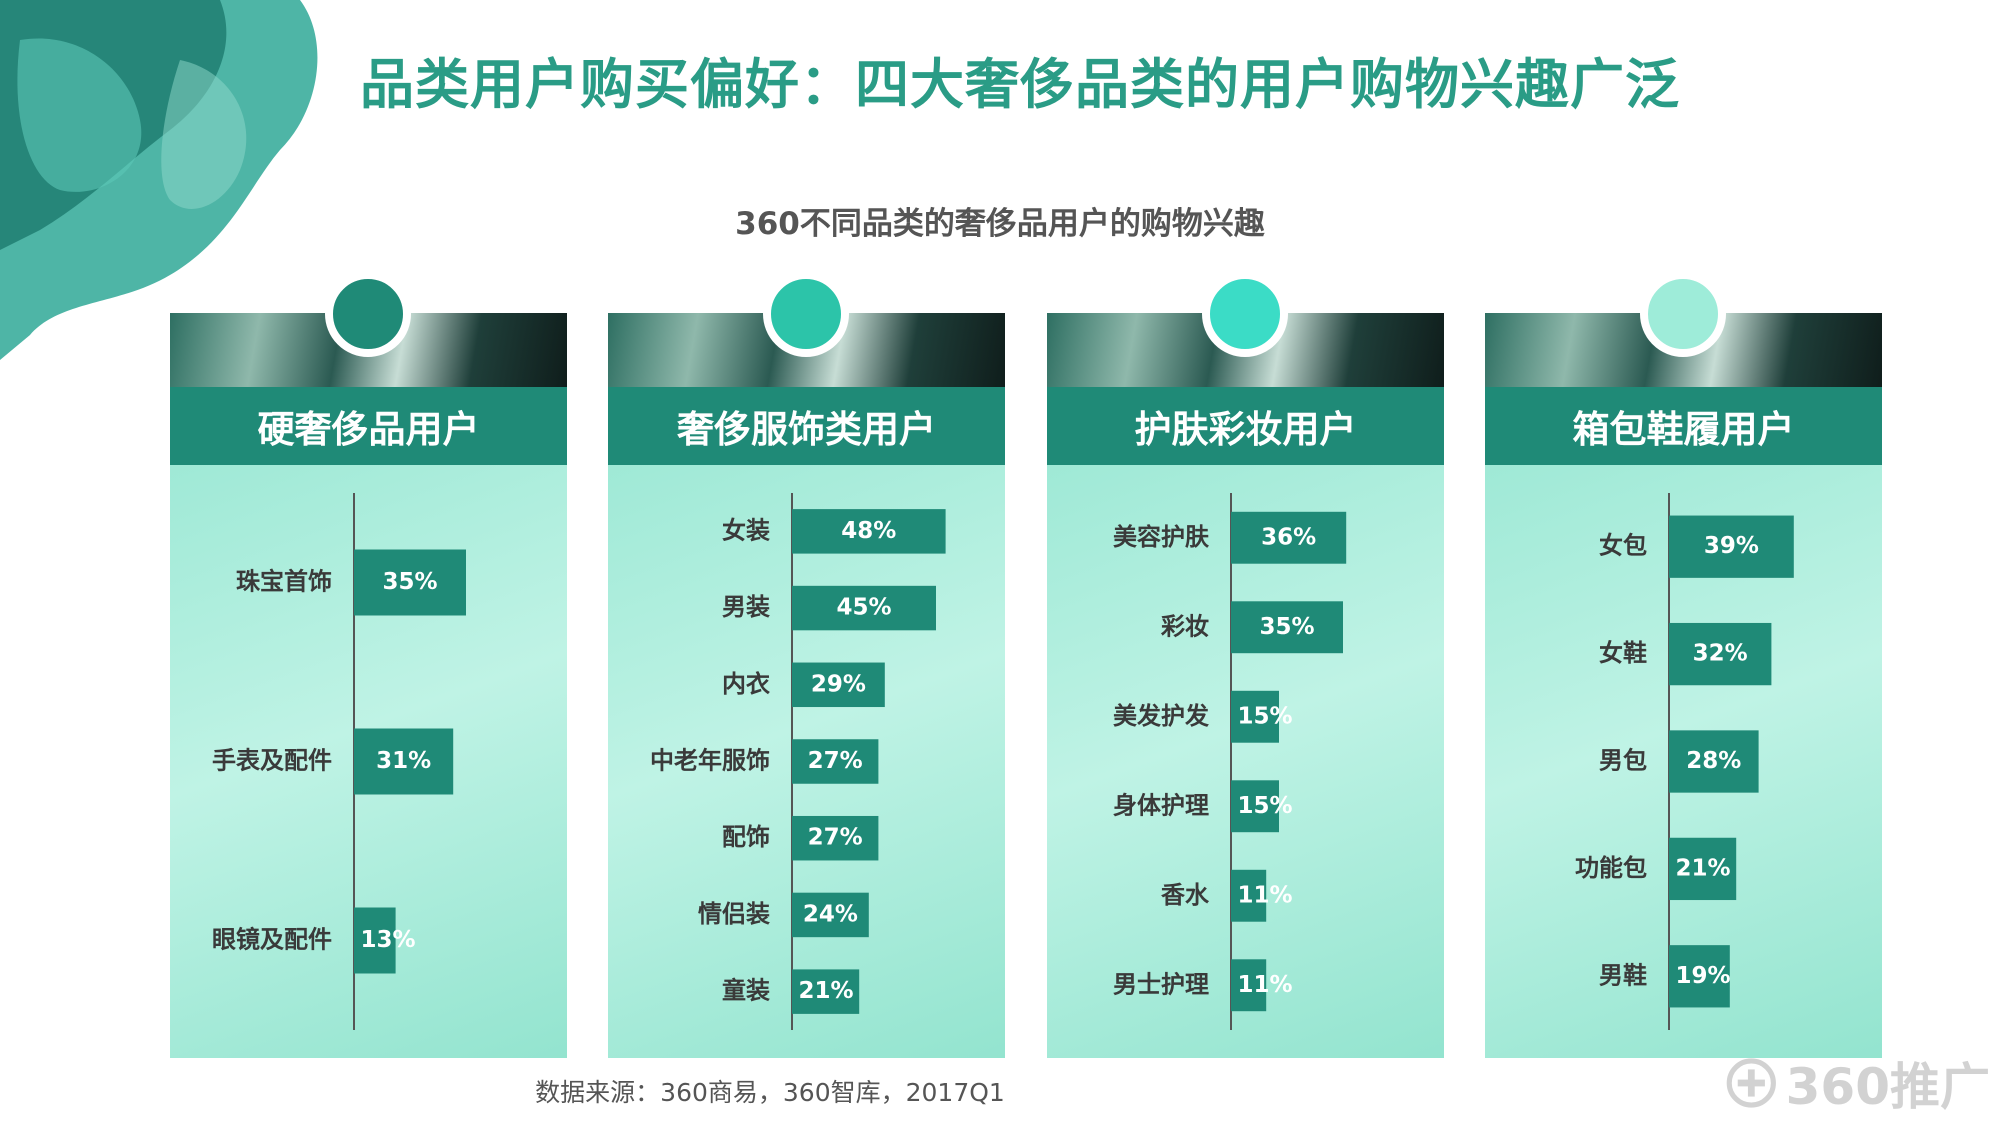  What do you see at coordinates (272, 940) in the screenshot?
I see `category-label: 眼镜及配件` at bounding box center [272, 940].